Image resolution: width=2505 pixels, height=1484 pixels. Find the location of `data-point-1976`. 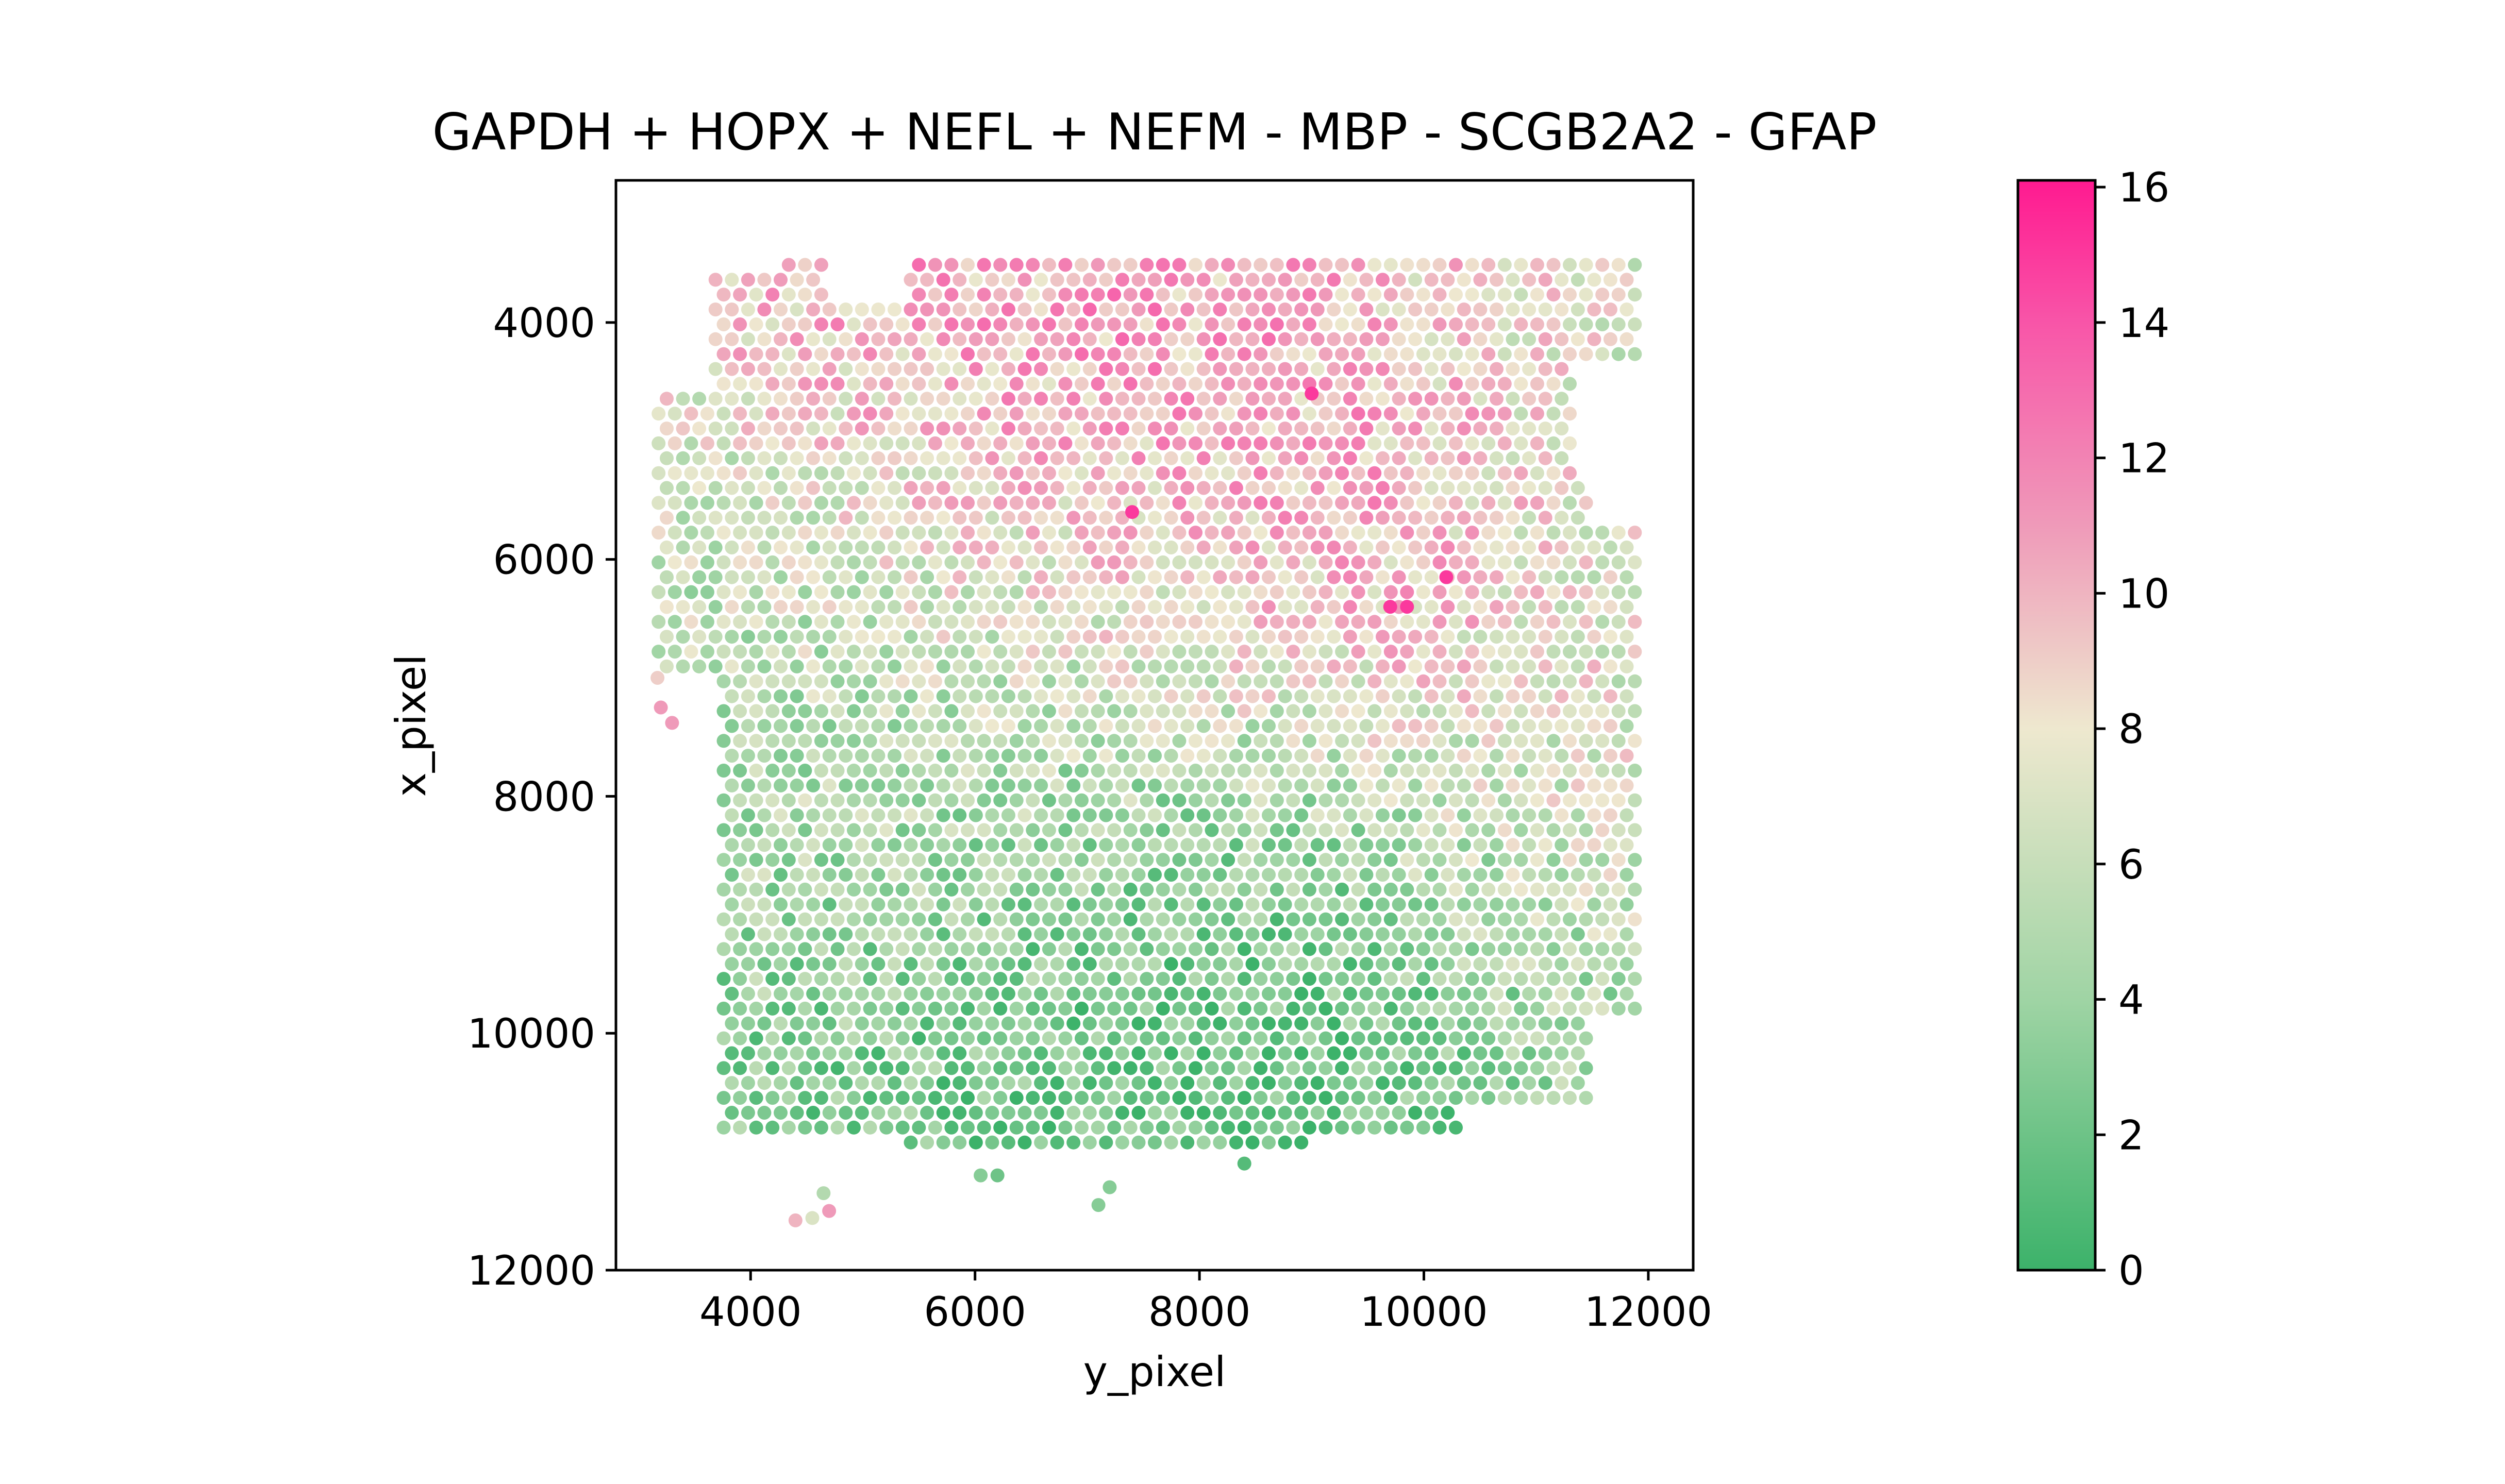

data-point-1976 is located at coordinates (1293, 771).